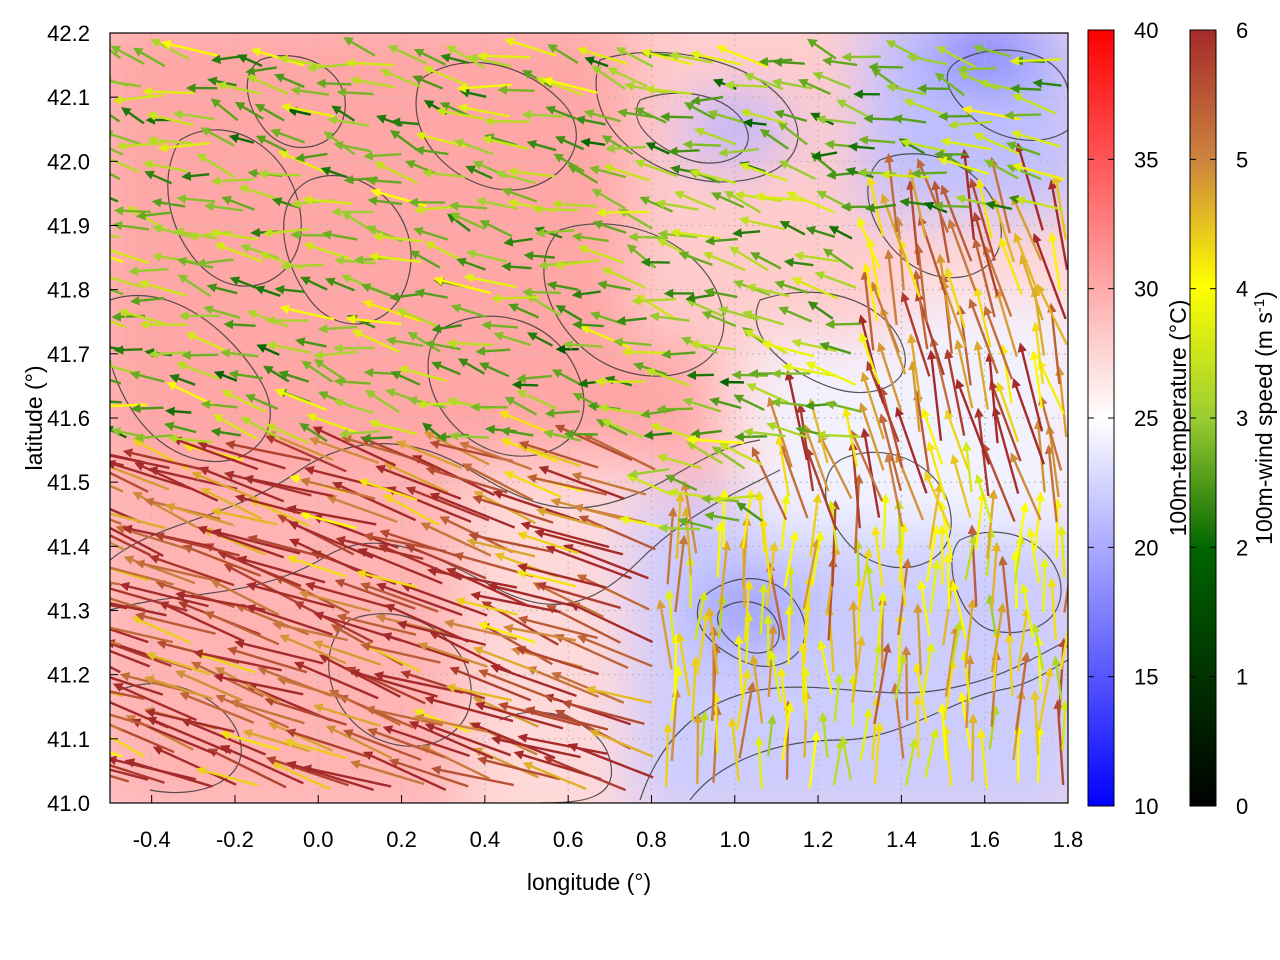 This screenshot has height=960, width=1280. What do you see at coordinates (1178, 418) in the screenshot?
I see `temperature-colorbar-label: 100m-temperature (°C)` at bounding box center [1178, 418].